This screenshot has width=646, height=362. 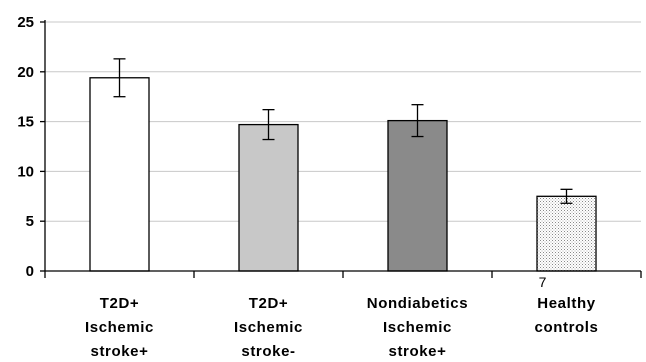 I want to click on x-category-label-1-line-1: Ischemic, so click(x=268, y=327).